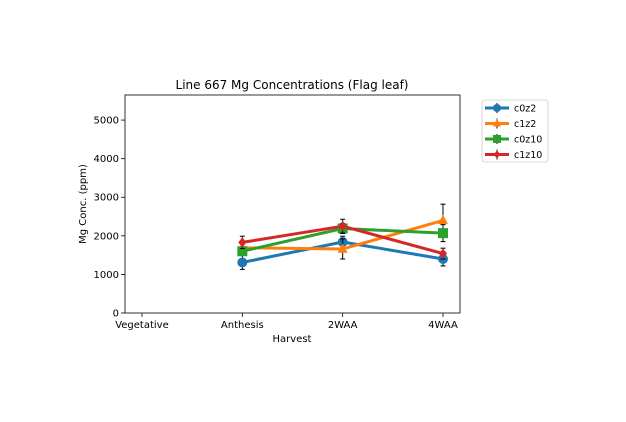  Describe the element at coordinates (106, 159) in the screenshot. I see `y-tick-label: 4000` at that location.